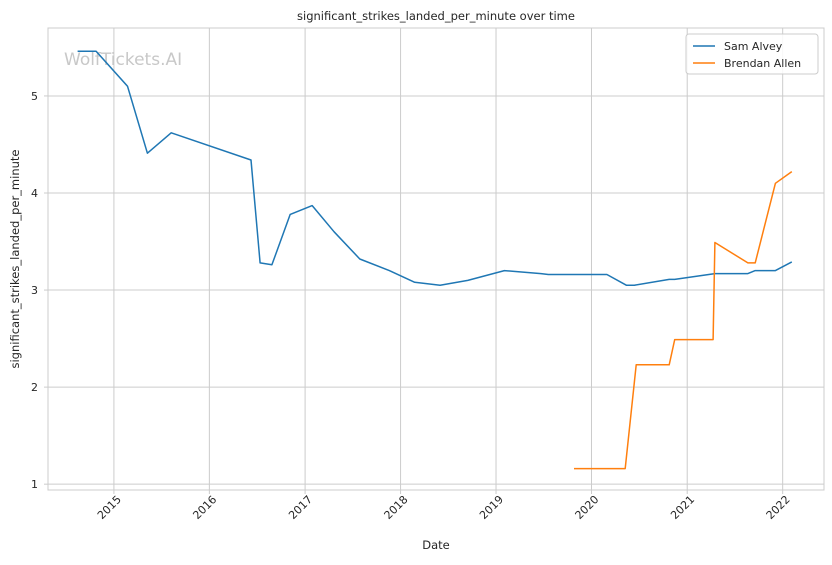 This screenshot has width=832, height=565. What do you see at coordinates (396, 507) in the screenshot?
I see `x-tick-label: 2018` at bounding box center [396, 507].